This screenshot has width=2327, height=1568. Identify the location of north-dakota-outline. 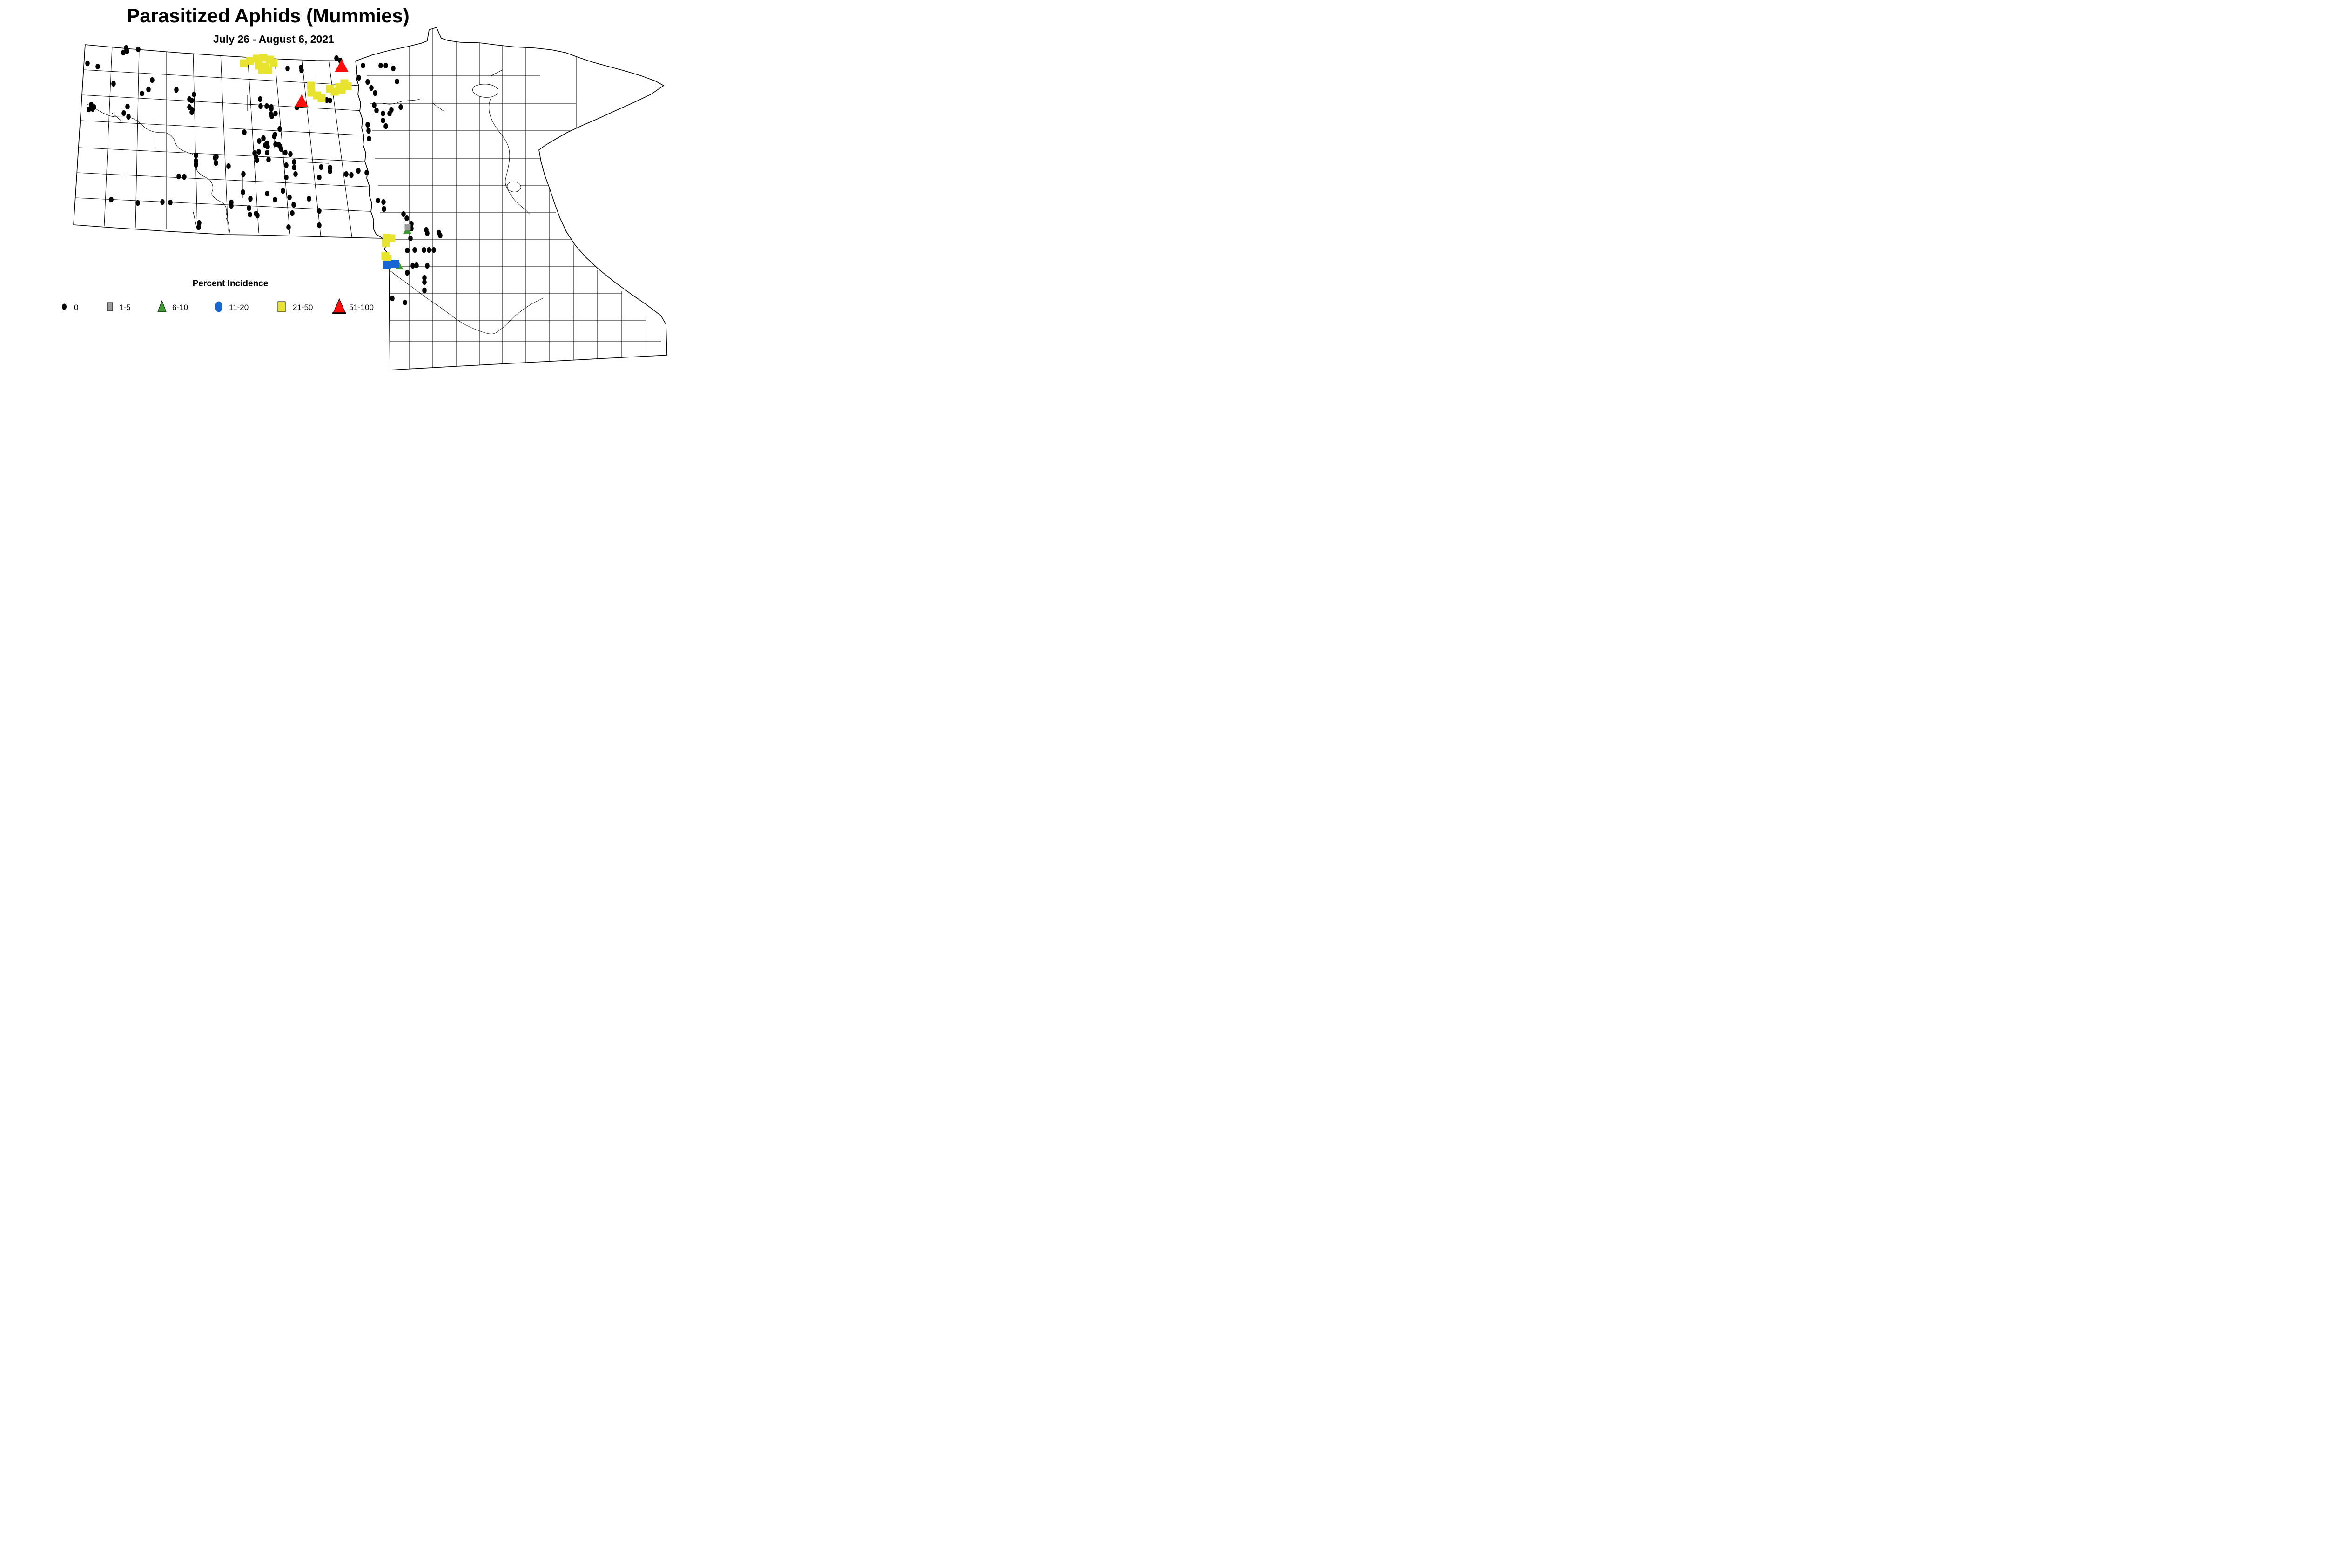
(228, 141).